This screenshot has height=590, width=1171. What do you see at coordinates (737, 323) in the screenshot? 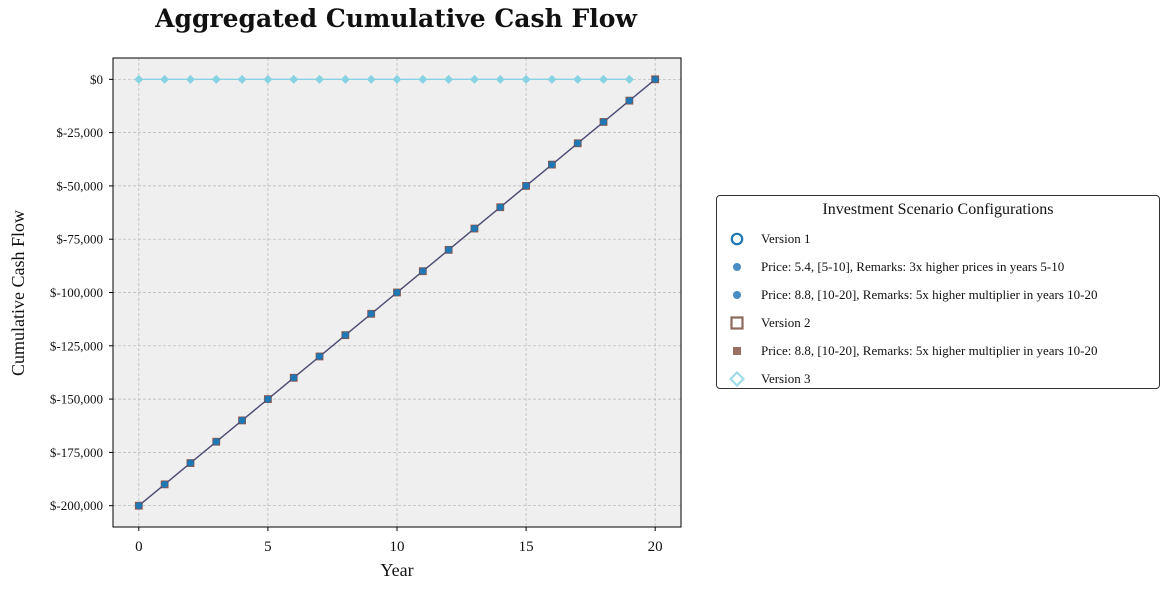
I see `legend-marker-square-open` at bounding box center [737, 323].